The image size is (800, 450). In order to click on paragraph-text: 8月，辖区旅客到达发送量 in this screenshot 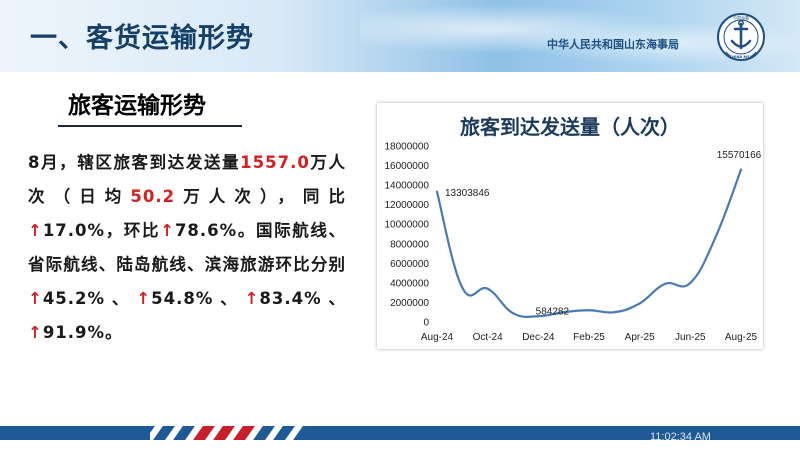, I will do `click(134, 162)`.